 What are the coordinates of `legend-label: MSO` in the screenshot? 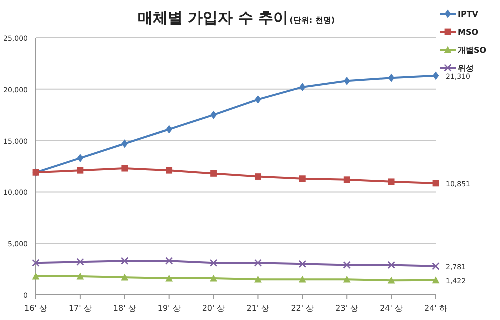 It's located at (468, 32).